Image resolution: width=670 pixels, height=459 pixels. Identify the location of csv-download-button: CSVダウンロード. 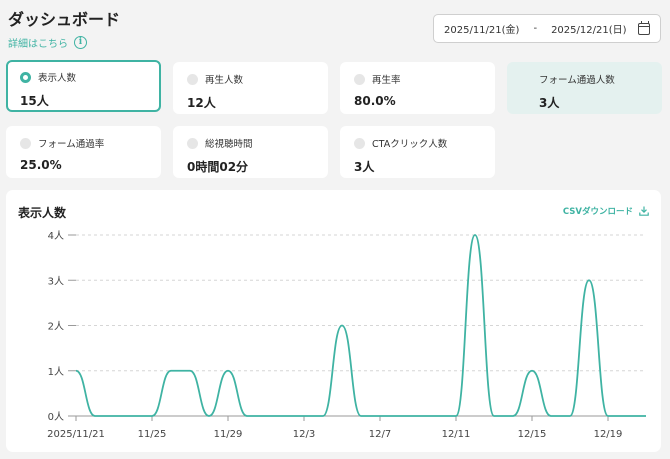
(606, 211).